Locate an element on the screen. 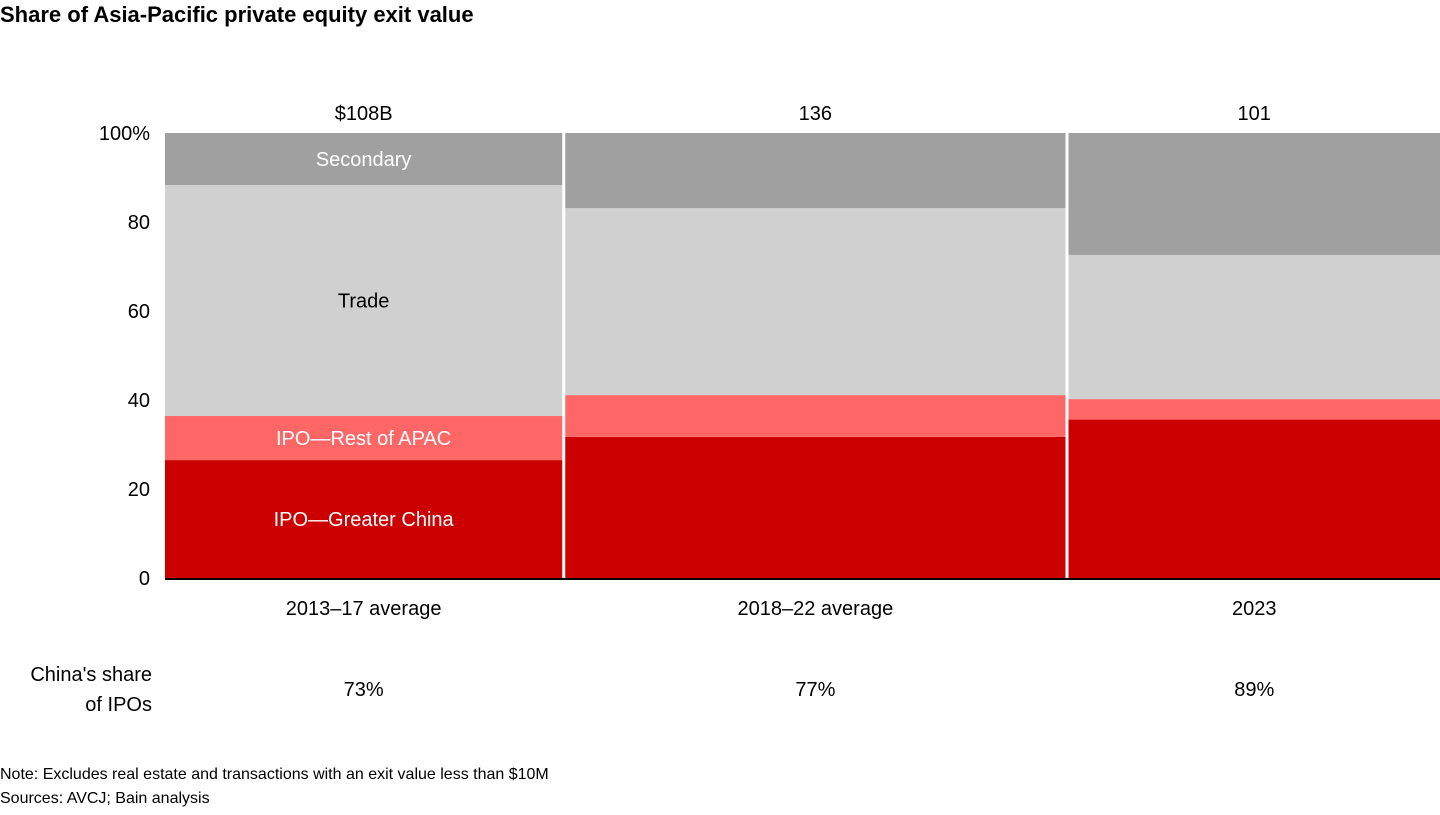 Image resolution: width=1440 pixels, height=815 pixels. segment-label: IPO—Greater China is located at coordinates (364, 520).